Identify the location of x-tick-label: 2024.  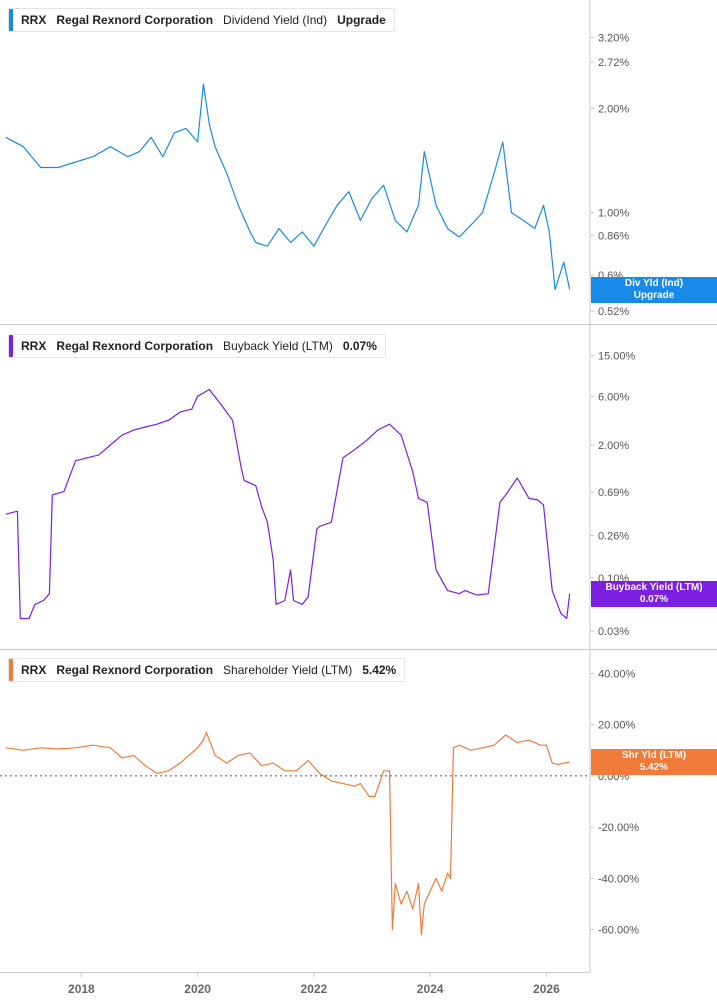
(430, 989).